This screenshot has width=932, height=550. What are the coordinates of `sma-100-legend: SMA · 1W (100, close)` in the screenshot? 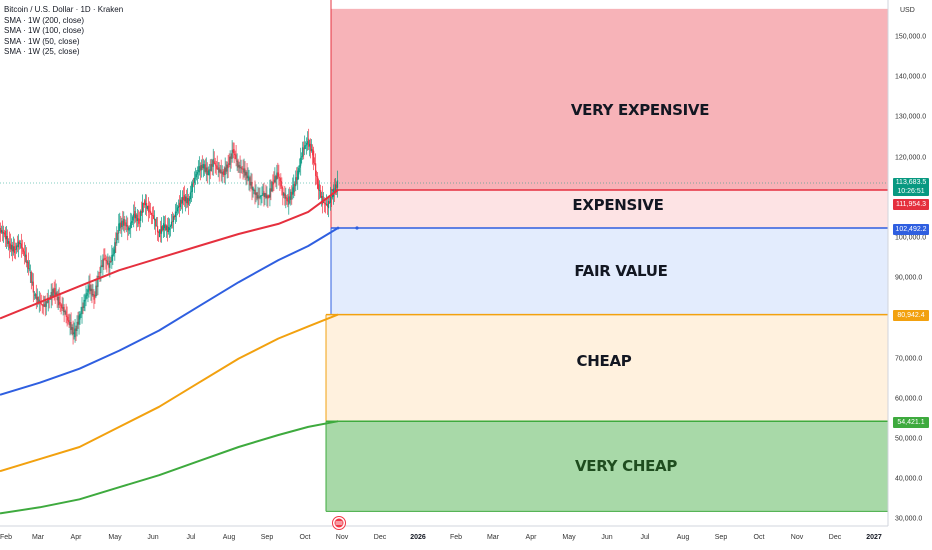 It's located at (44, 30).